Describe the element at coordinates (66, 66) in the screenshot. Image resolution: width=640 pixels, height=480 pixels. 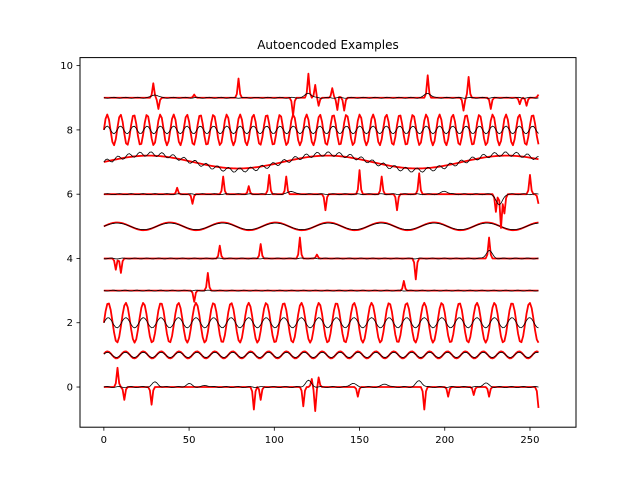
I see `y-tick-label: 10` at that location.